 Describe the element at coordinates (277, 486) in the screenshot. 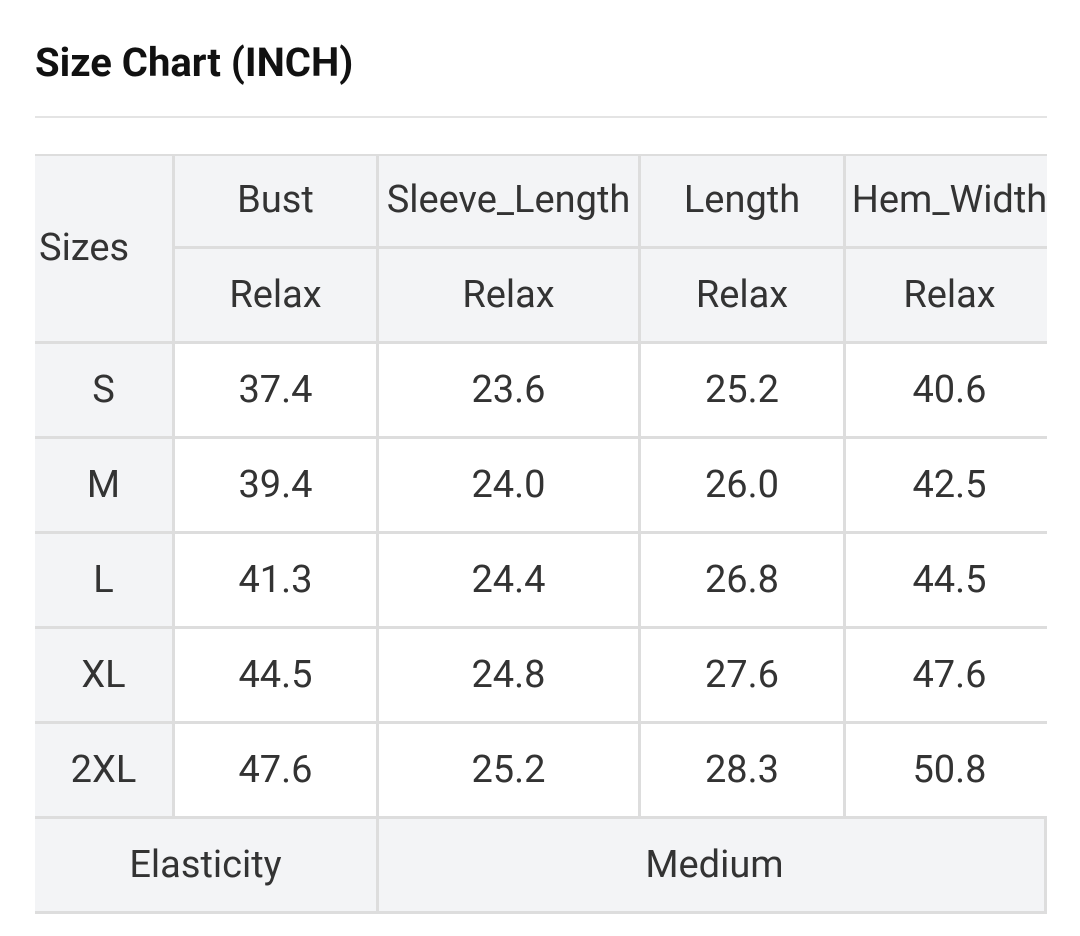

I see `measurement: 39.4` at that location.